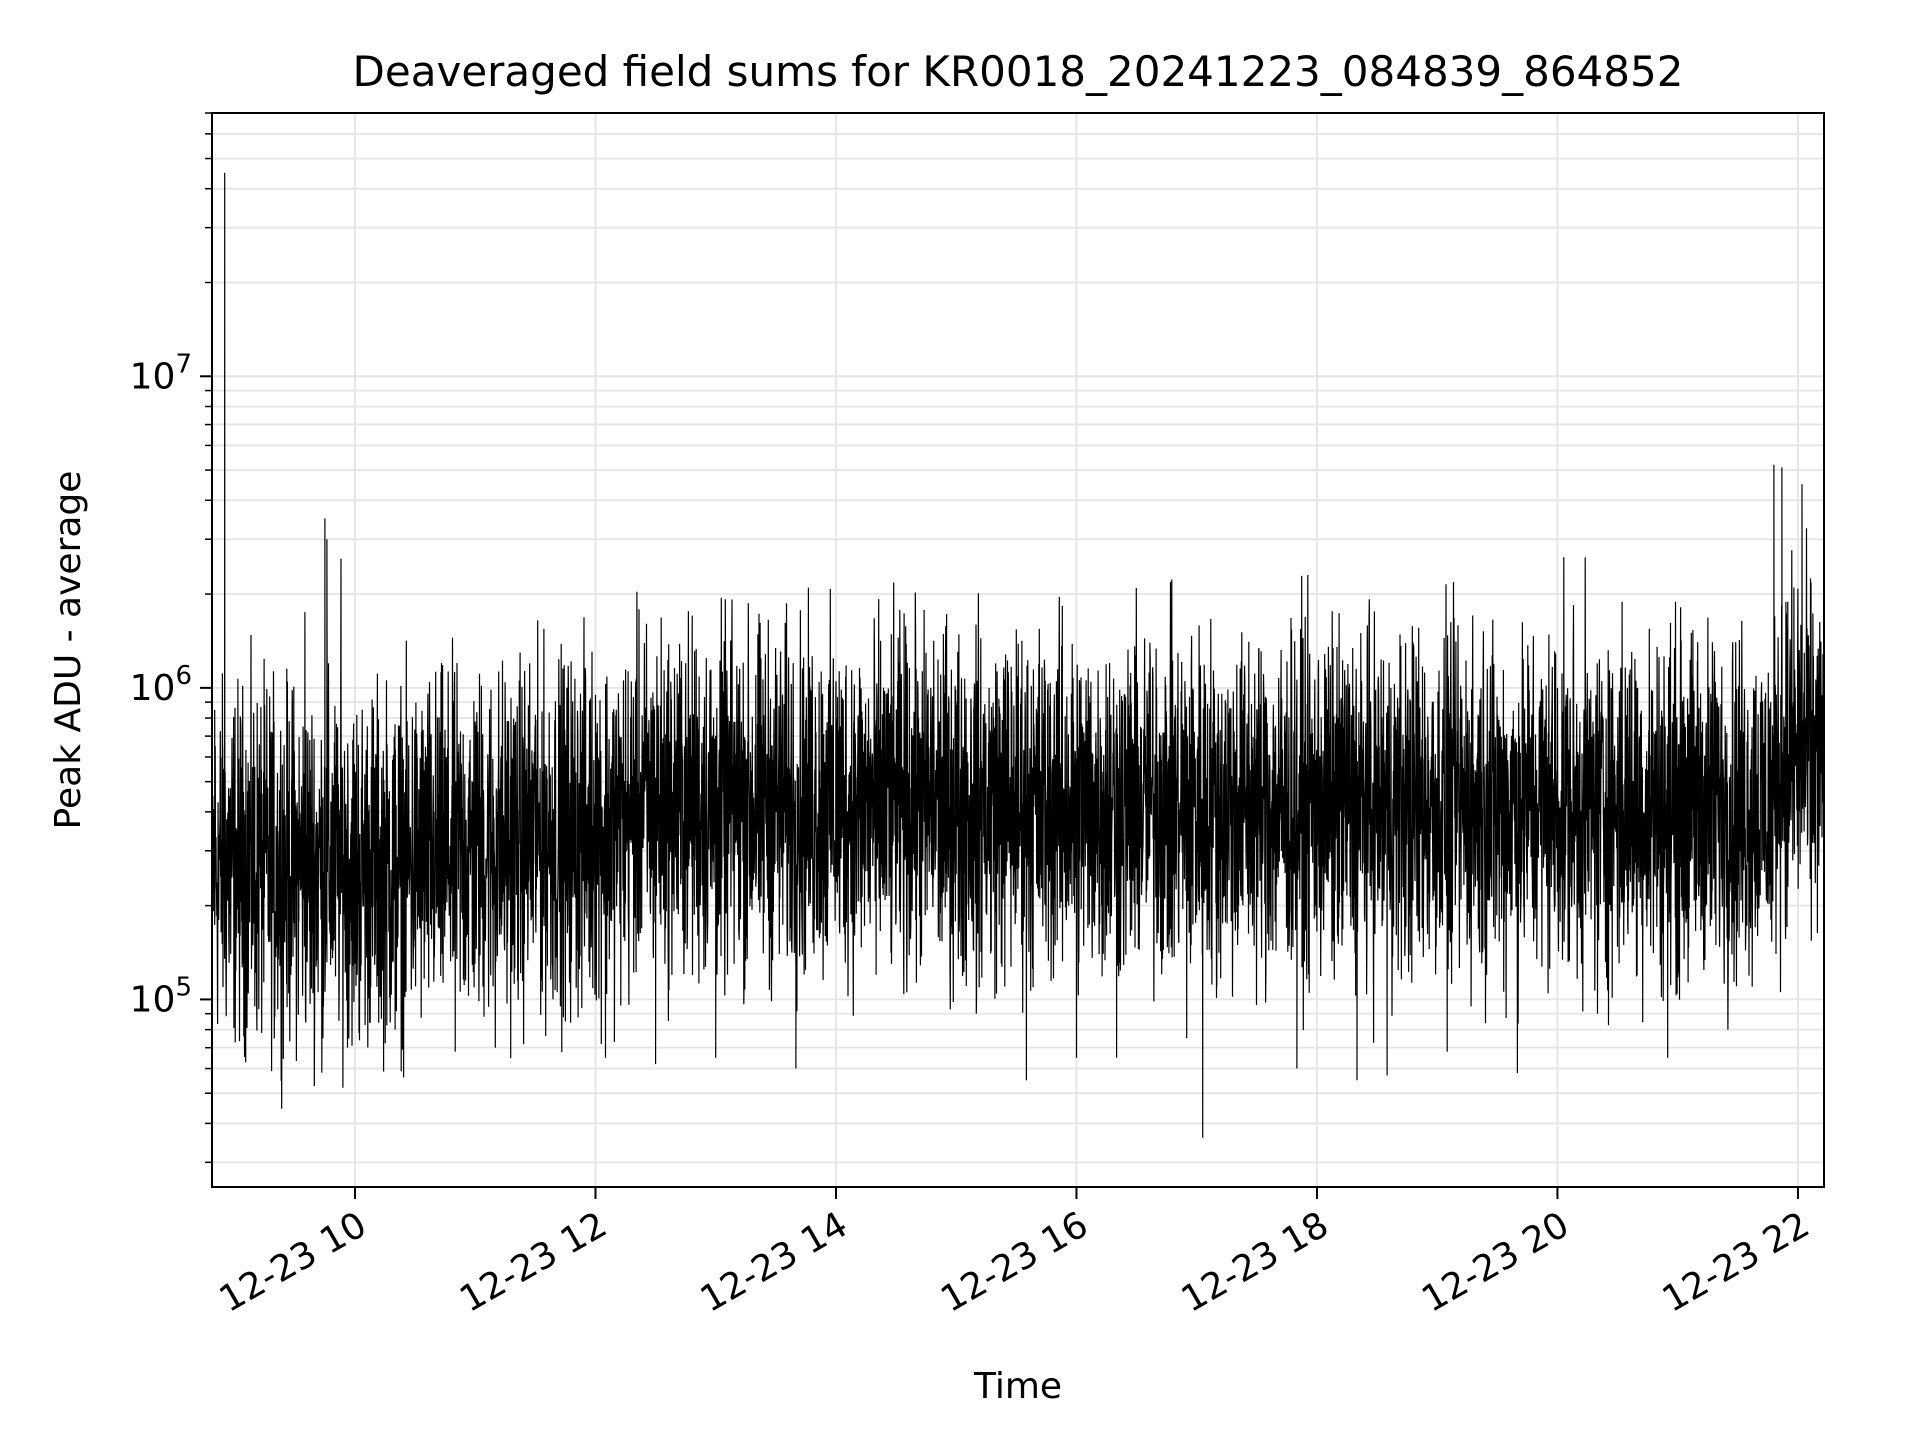 The image size is (1920, 1440). I want to click on x-tick-label: 12-23 22, so click(1736, 1262).